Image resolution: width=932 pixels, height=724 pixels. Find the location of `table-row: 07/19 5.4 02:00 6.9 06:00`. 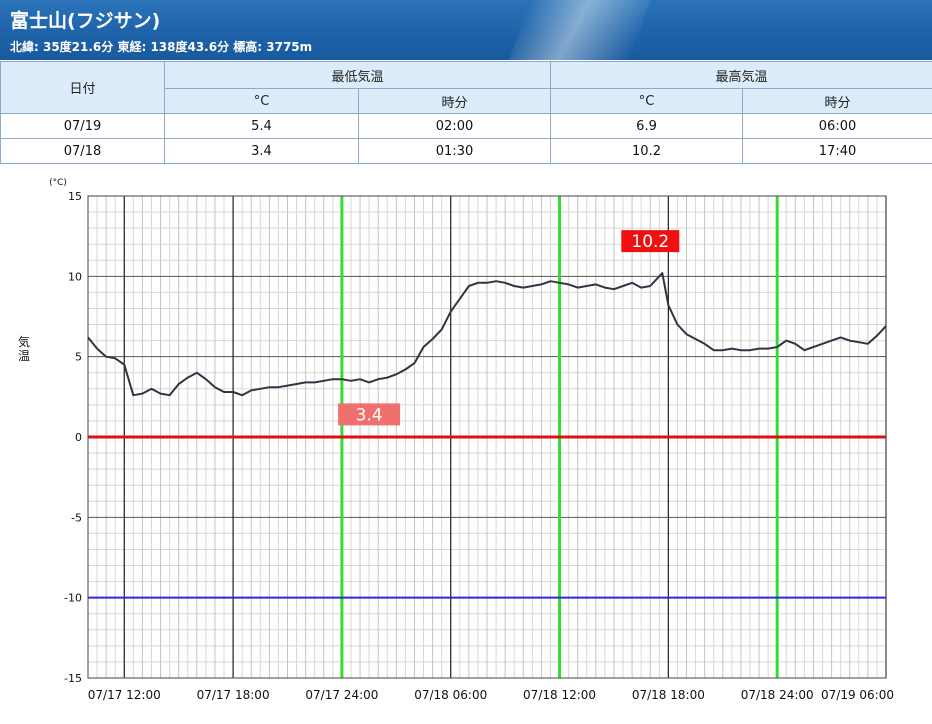

table-row: 07/19 5.4 02:00 6.9 06:00 is located at coordinates (466, 126).